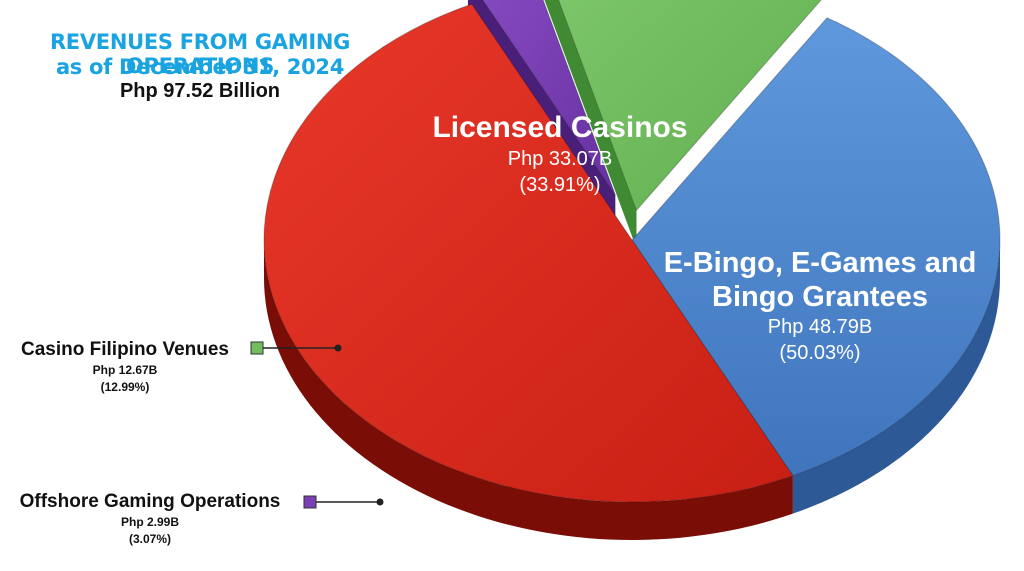  I want to click on leader-offshore, so click(343, 502).